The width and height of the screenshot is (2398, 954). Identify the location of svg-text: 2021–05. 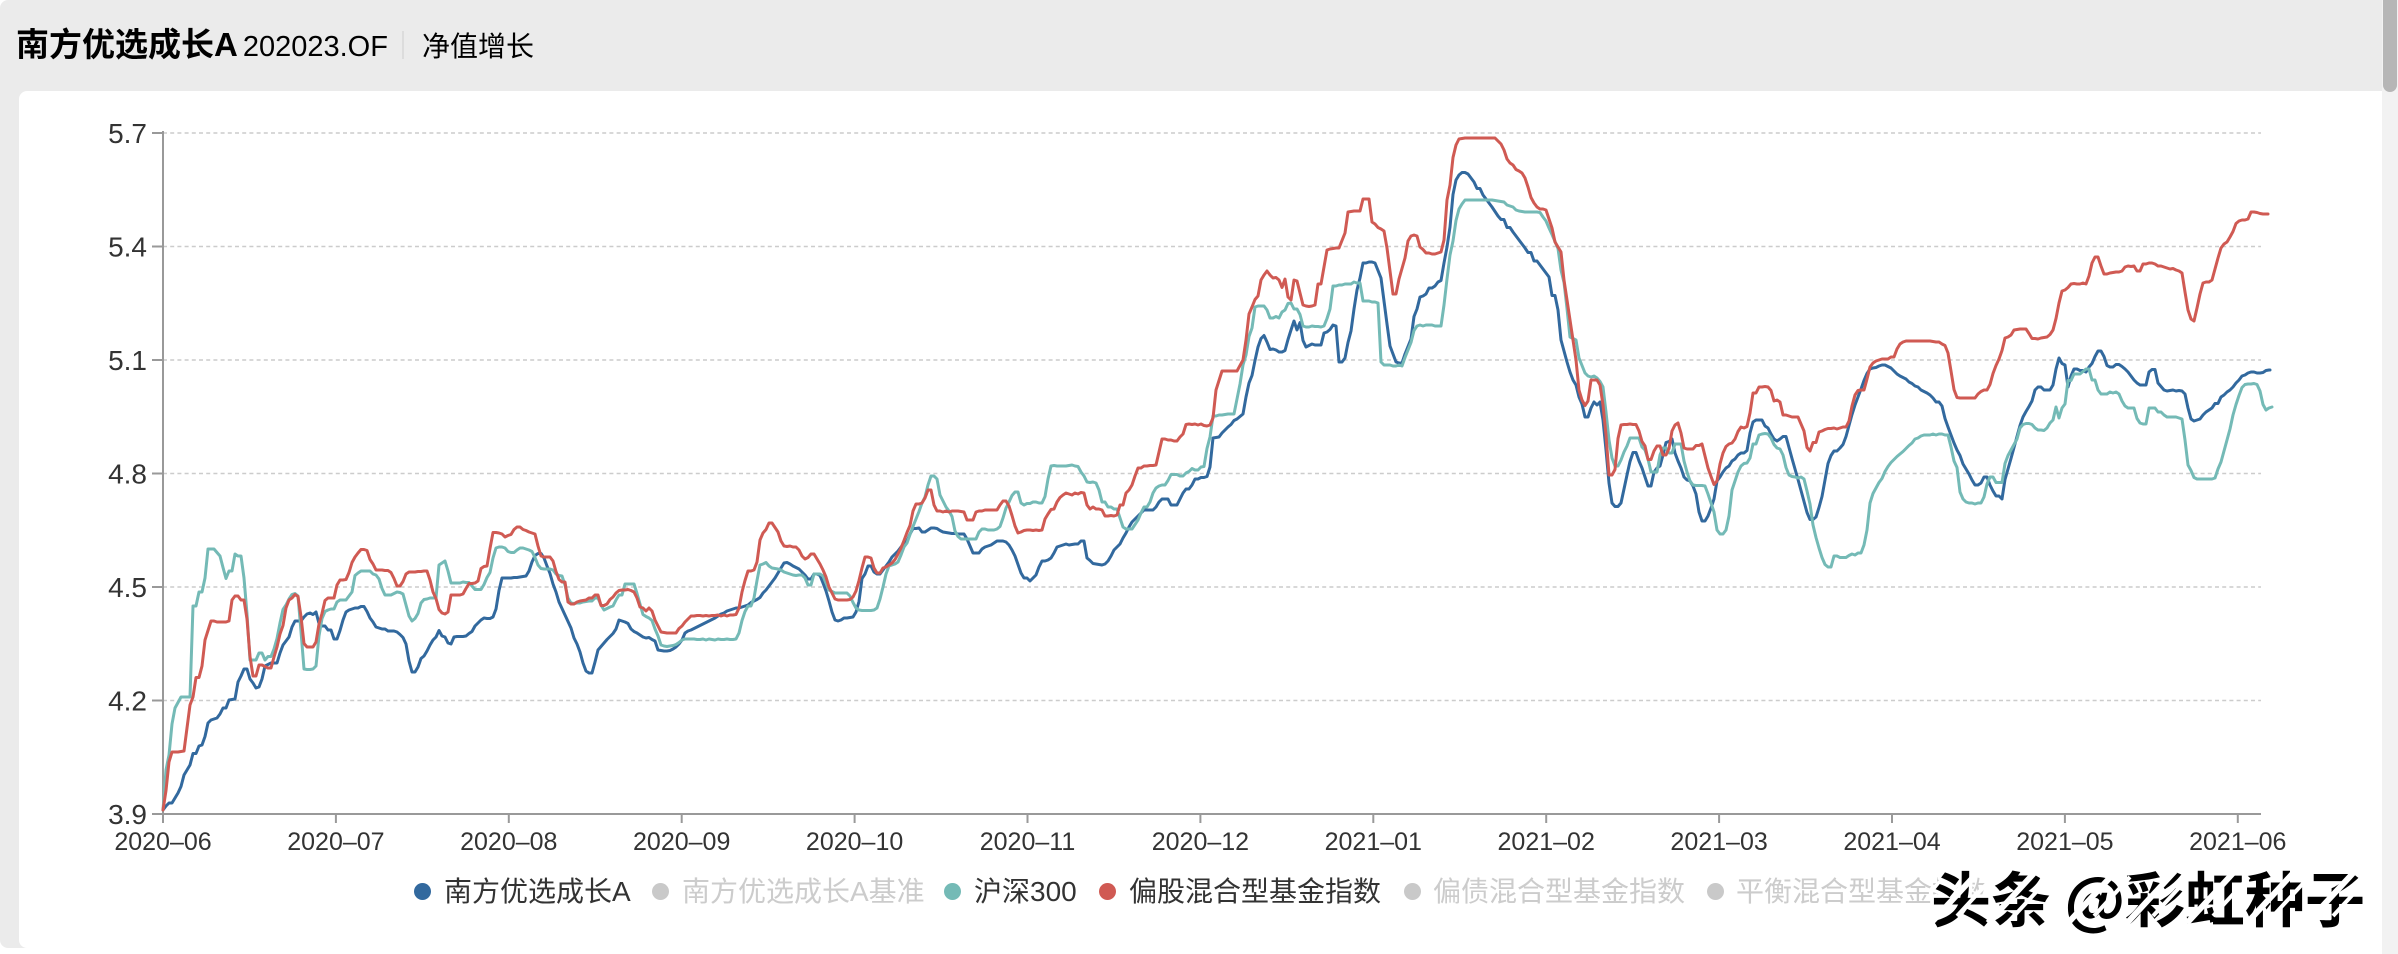
(2064, 842).